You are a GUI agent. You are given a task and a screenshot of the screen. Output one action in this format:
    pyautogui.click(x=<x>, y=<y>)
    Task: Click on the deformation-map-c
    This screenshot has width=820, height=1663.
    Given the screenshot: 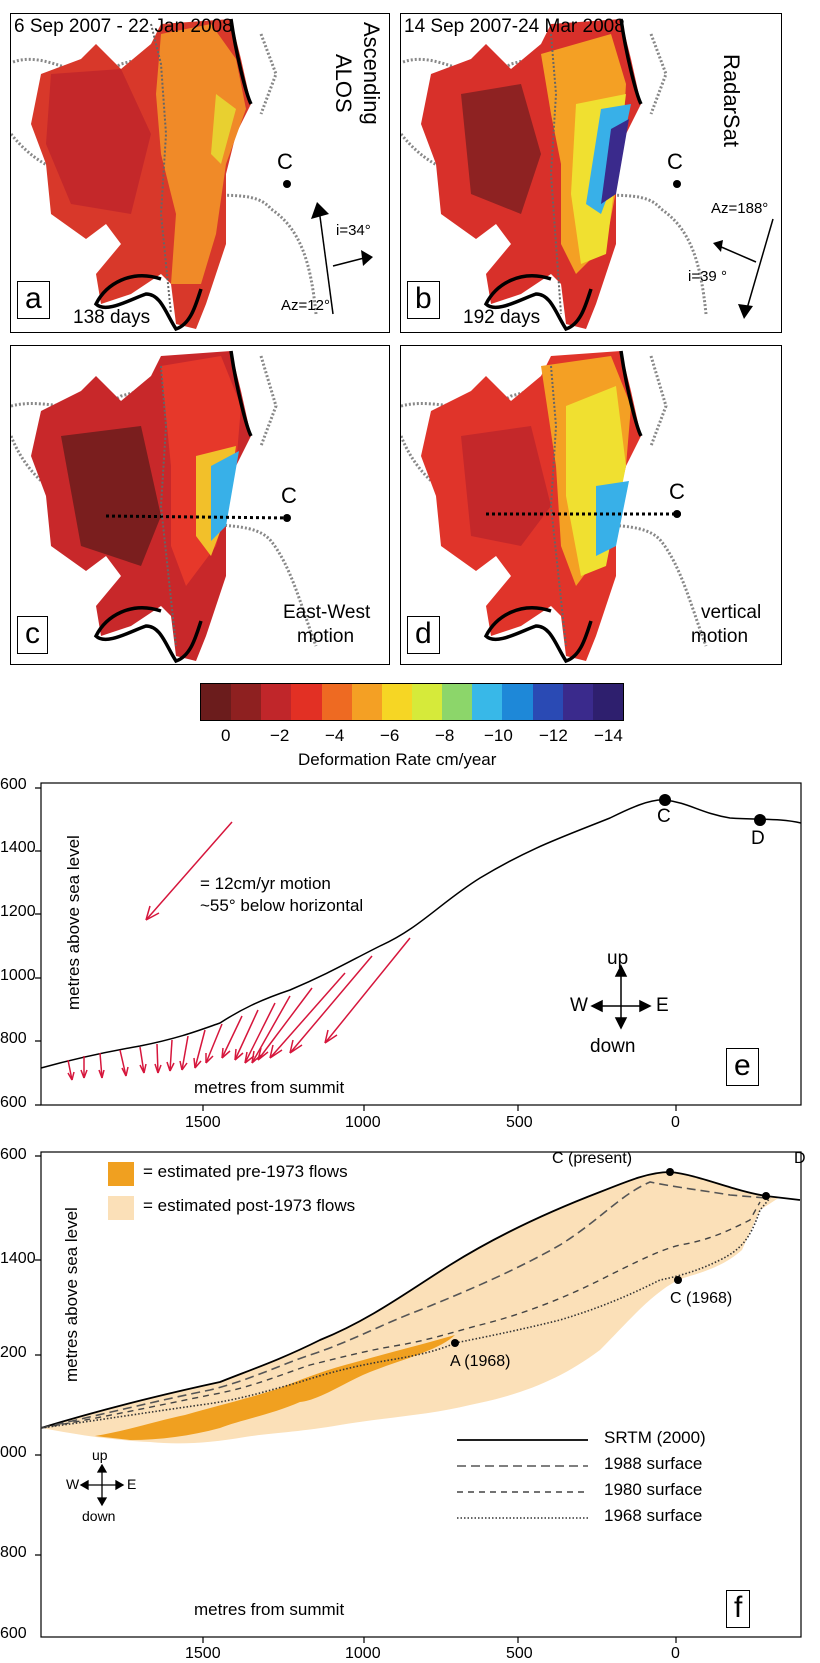 What is the action you would take?
    pyautogui.click(x=164, y=507)
    